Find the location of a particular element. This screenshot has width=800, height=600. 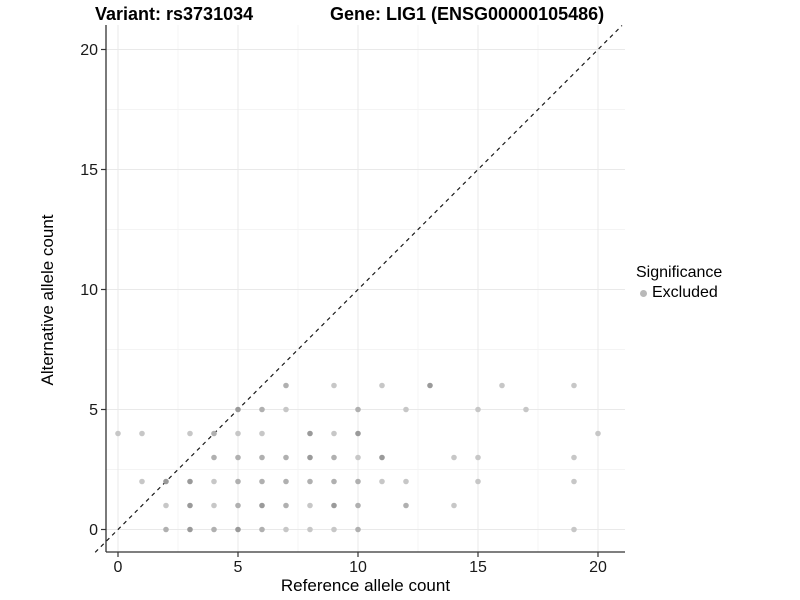

legend: Significance Excluded is located at coordinates (679, 283).